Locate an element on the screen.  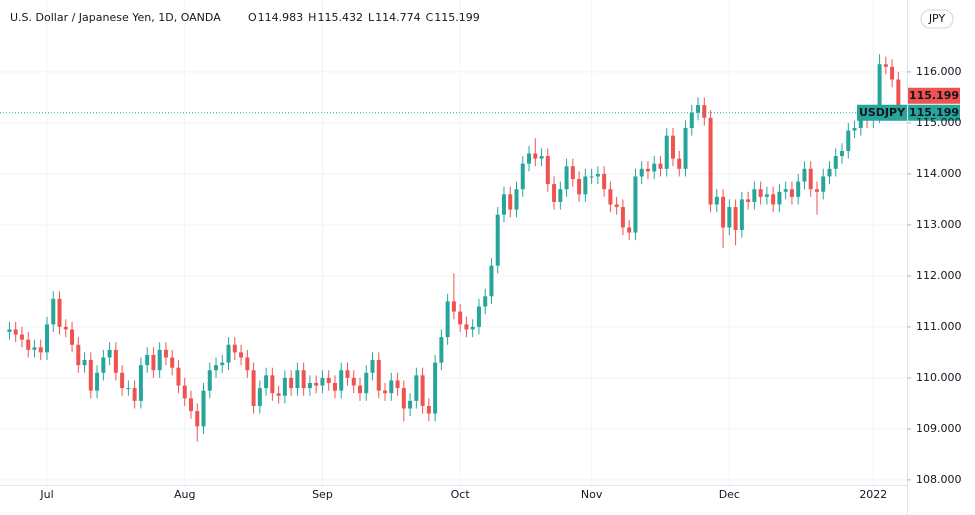
currency: JPY is located at coordinates (937, 18).